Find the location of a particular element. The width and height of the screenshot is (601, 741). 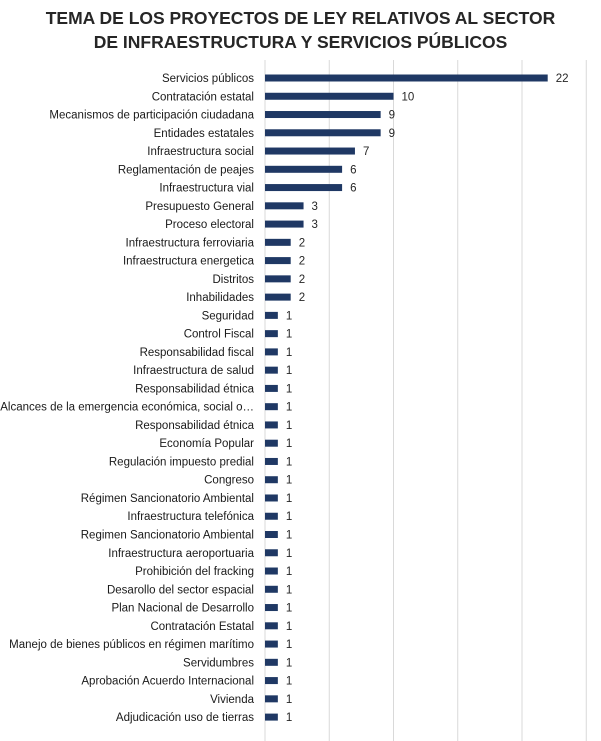

category-label-8: Proceso electoral is located at coordinates (209, 225).